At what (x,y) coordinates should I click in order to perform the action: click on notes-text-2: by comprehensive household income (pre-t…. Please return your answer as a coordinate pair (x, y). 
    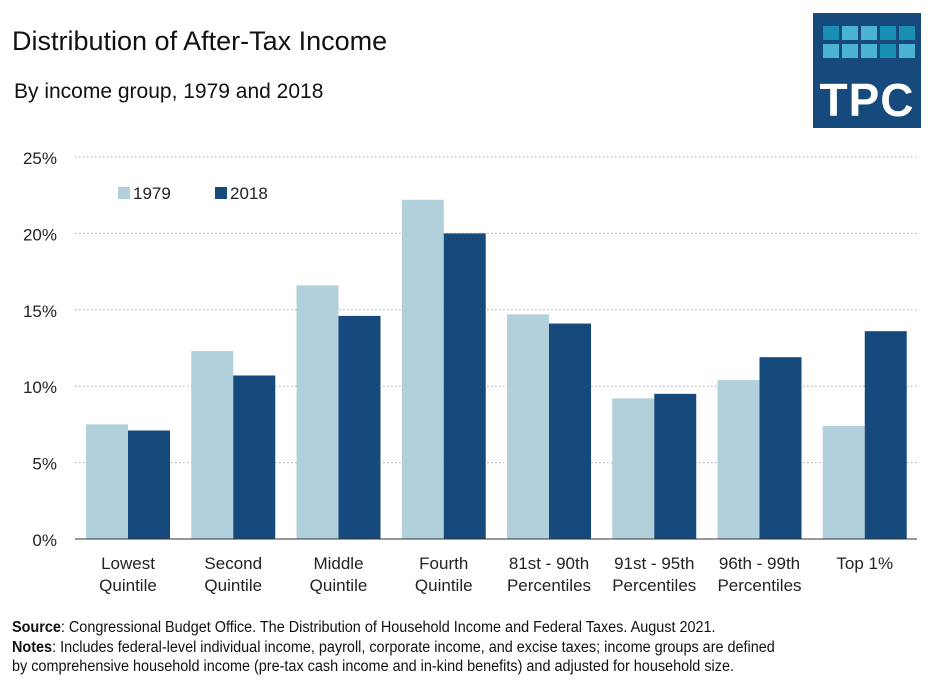
    Looking at the image, I should click on (373, 666).